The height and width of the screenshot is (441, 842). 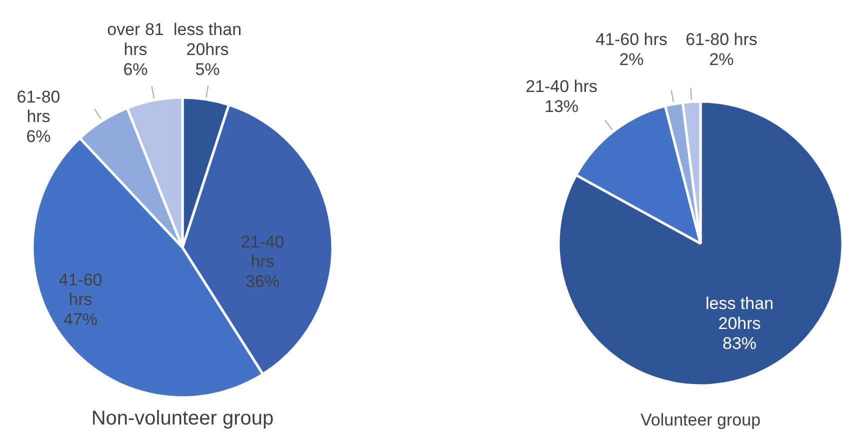 I want to click on data-label: 36%, so click(x=262, y=281).